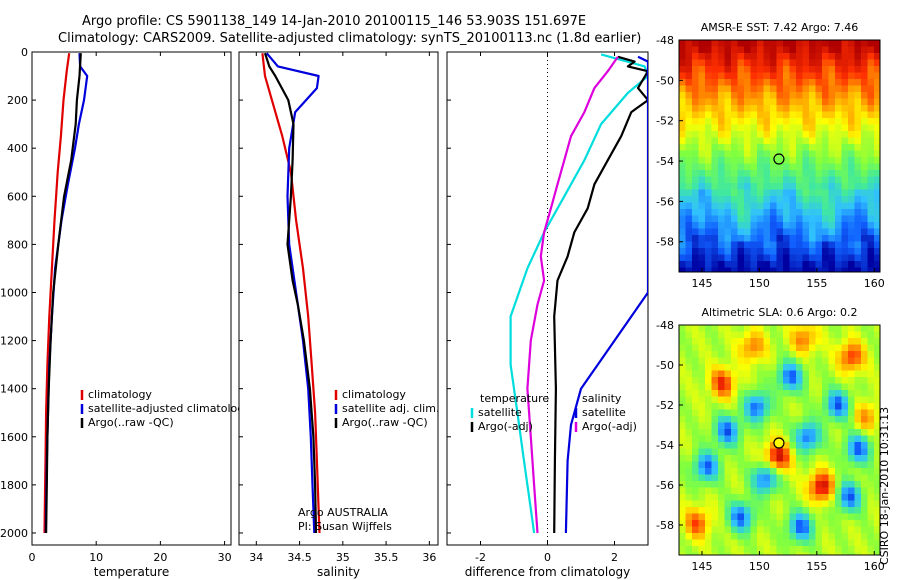 This screenshot has width=900, height=580. Describe the element at coordinates (514, 398) in the screenshot. I see `difference-legend-title-left: temperature` at that location.